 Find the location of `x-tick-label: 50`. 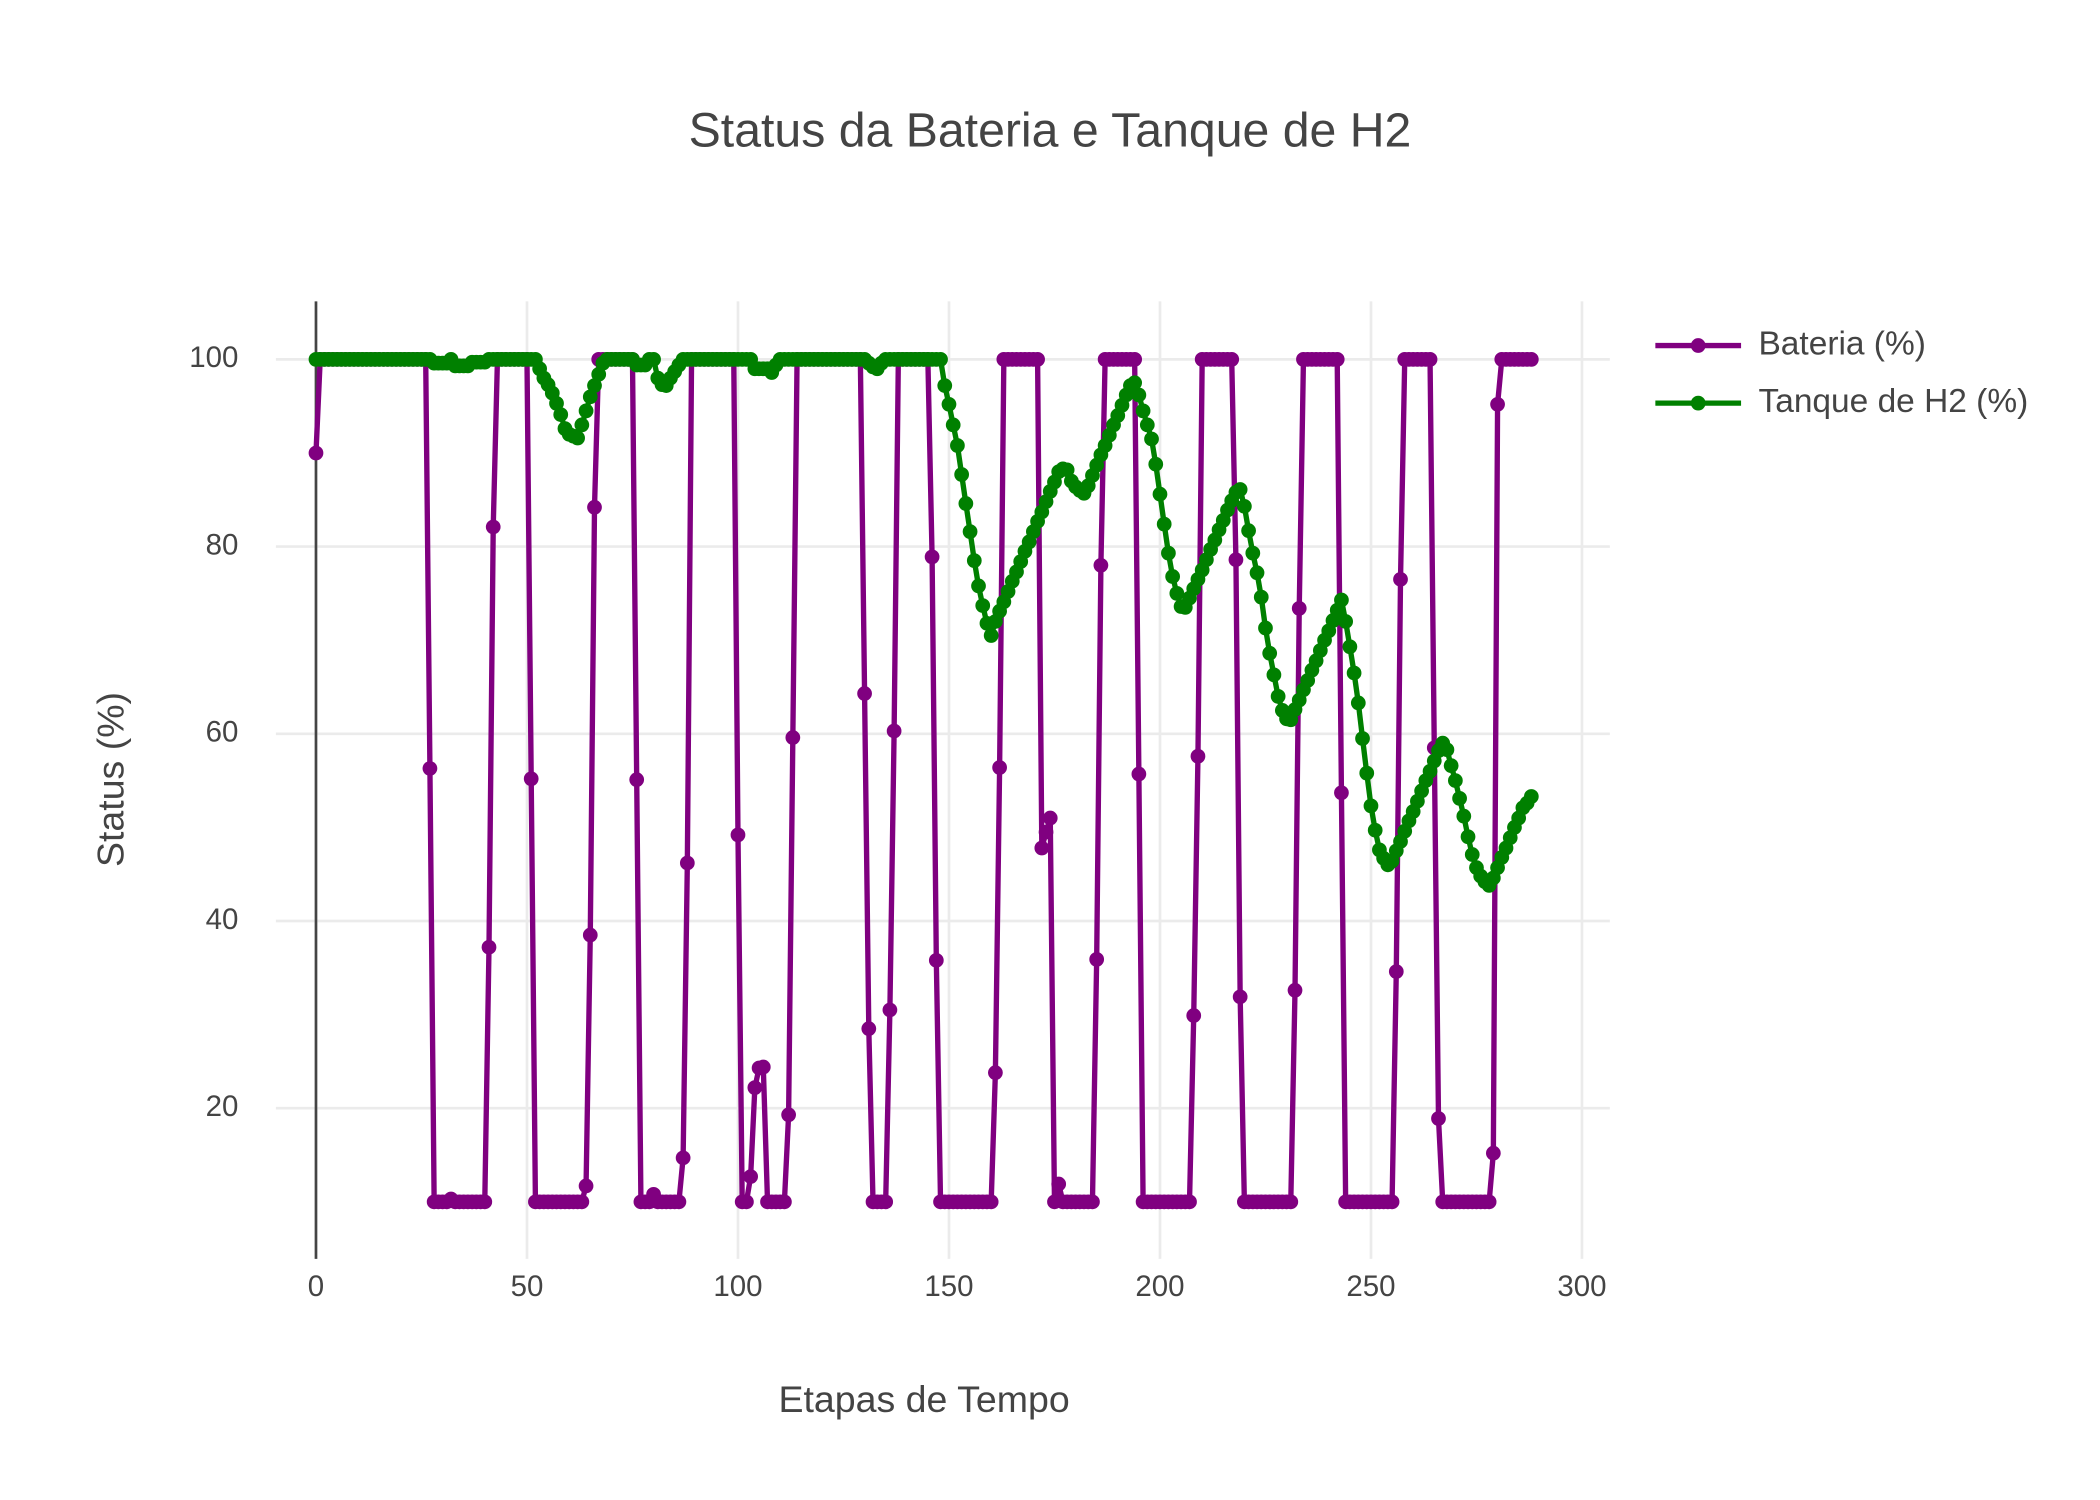

x-tick-label: 50 is located at coordinates (527, 1286).